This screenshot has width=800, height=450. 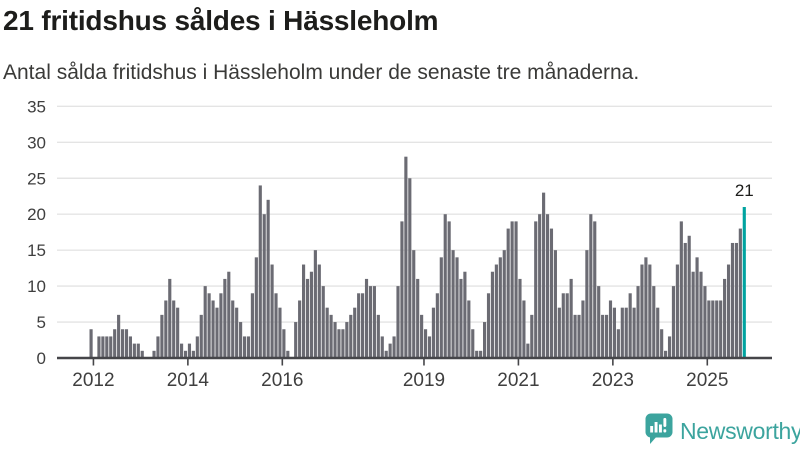 I want to click on x-axis-year-label-2016: 2016, so click(x=282, y=380).